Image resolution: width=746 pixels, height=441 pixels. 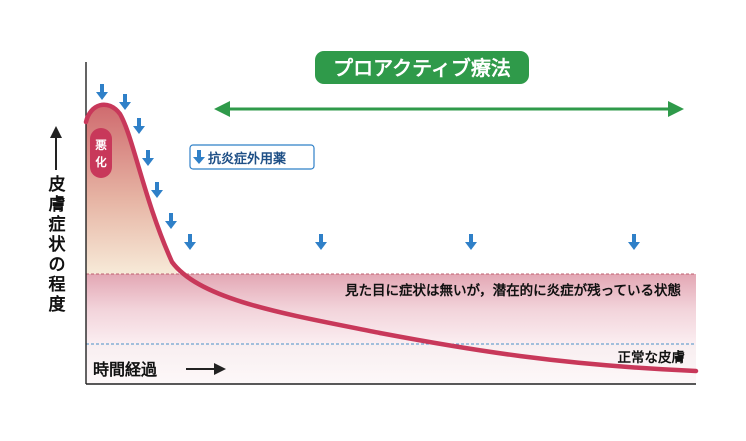 What do you see at coordinates (58, 304) in the screenshot?
I see `y-axis-label-char: 度` at bounding box center [58, 304].